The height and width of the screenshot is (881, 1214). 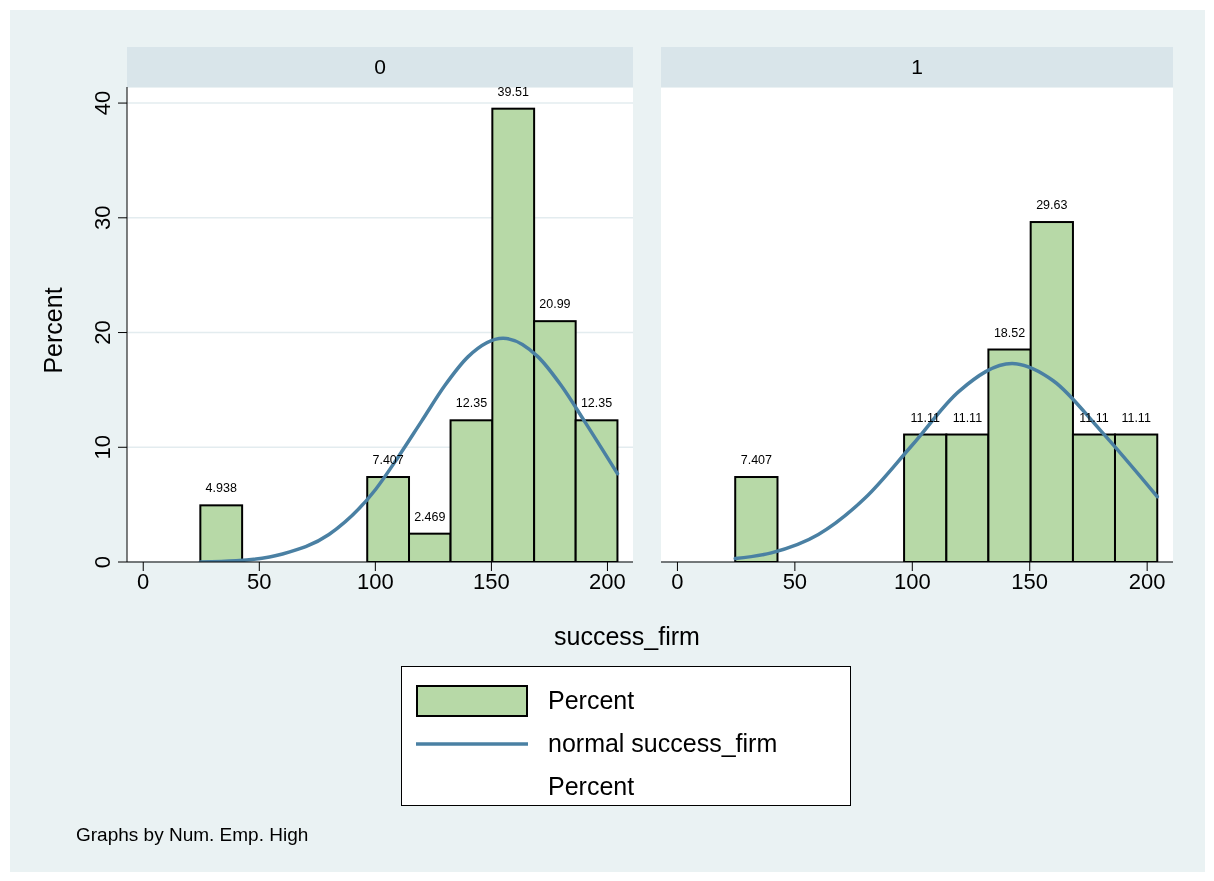 I want to click on y-tick-label: 30, so click(x=102, y=218).